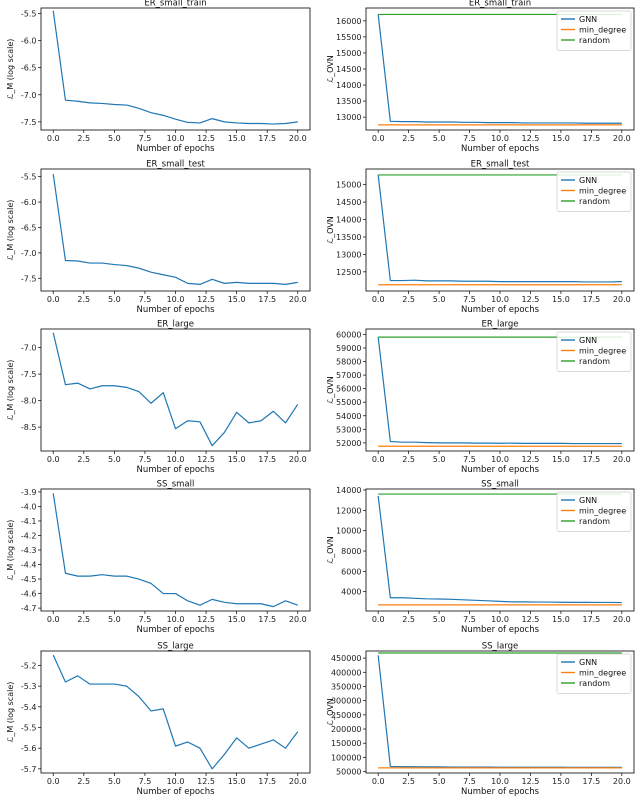 This screenshot has width=640, height=802. What do you see at coordinates (29, 686) in the screenshot?
I see `y-tick-label: -5.3` at bounding box center [29, 686].